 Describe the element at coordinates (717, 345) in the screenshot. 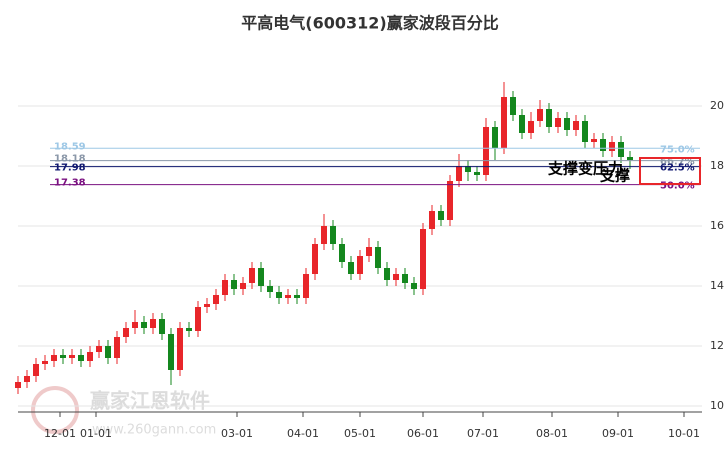

I see `y-tick-label: 12` at that location.